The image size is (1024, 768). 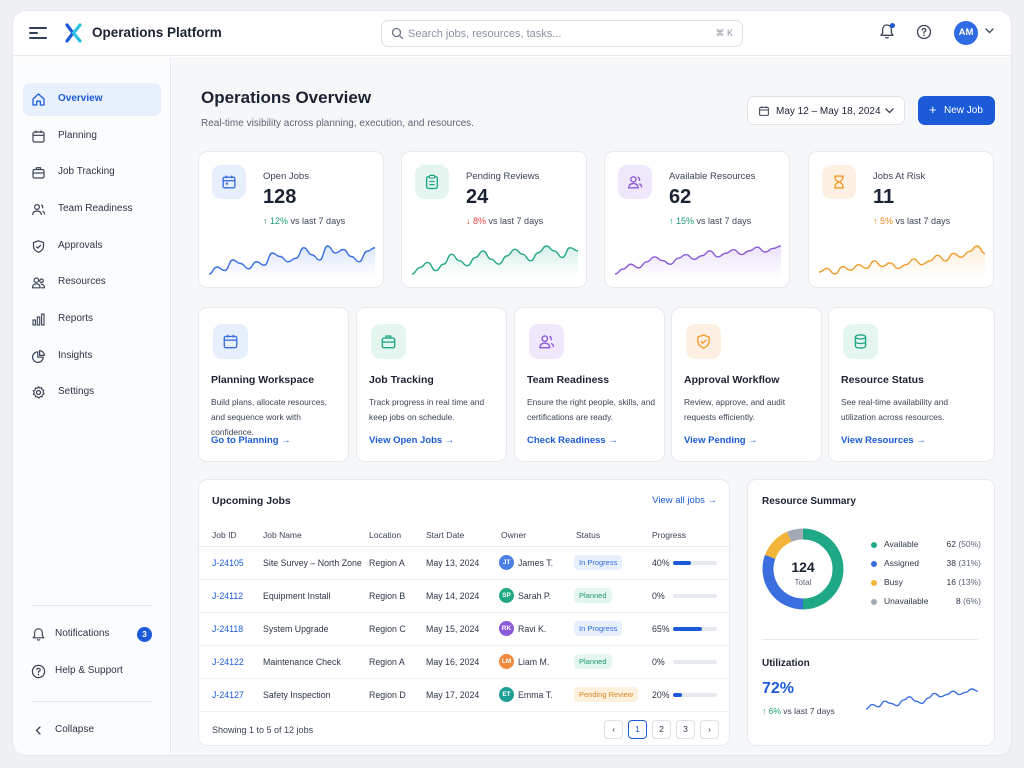 What do you see at coordinates (224, 535) in the screenshot?
I see `column-header-job-id: Job ID` at bounding box center [224, 535].